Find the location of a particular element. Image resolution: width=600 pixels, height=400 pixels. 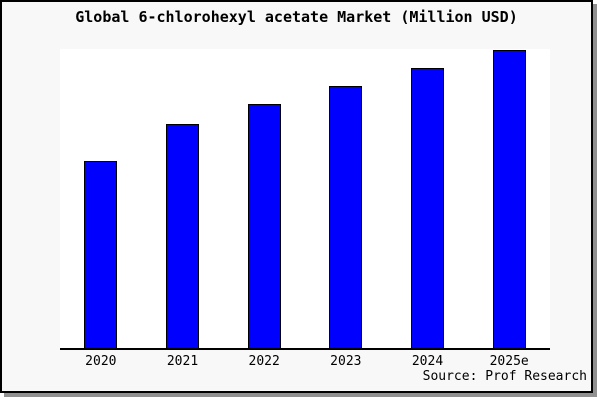

bar-2022 is located at coordinates (264, 226).